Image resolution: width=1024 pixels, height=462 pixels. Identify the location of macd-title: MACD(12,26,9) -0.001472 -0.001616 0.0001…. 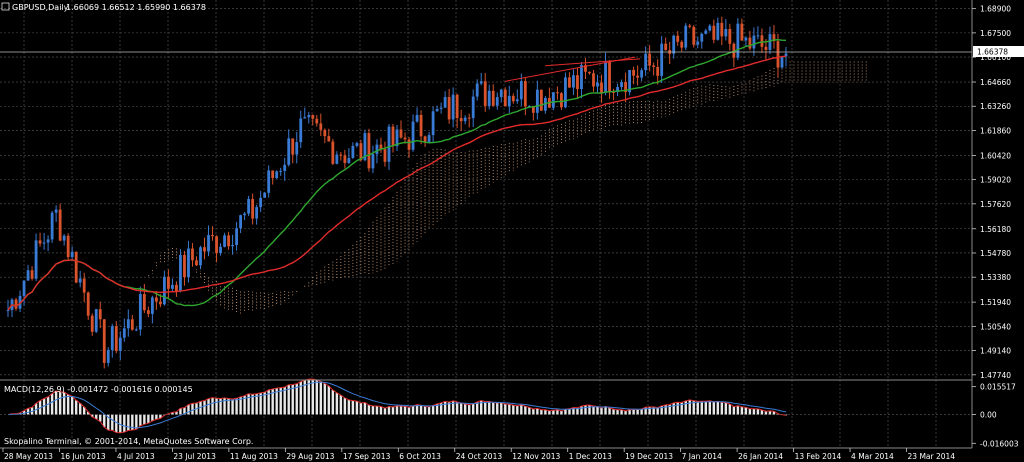
(98, 389).